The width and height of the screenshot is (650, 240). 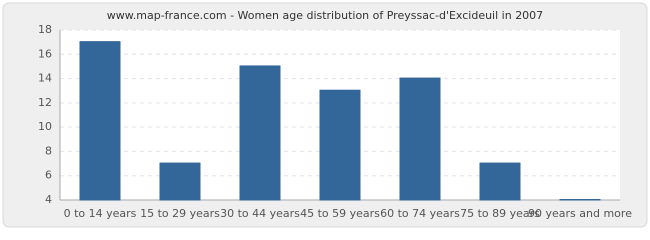 What do you see at coordinates (45, 29) in the screenshot?
I see `y-tick-label: 18` at bounding box center [45, 29].